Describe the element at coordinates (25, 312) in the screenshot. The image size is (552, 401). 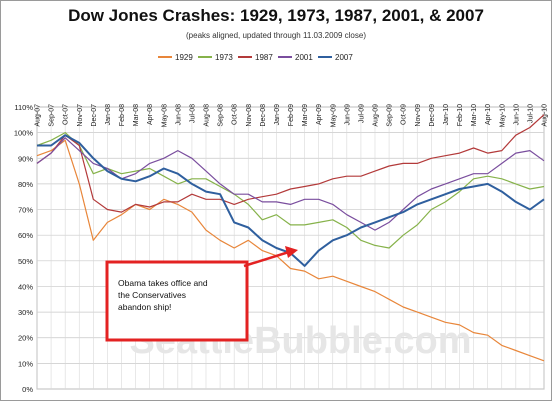
I see `y-tick-label: 30%` at that location.